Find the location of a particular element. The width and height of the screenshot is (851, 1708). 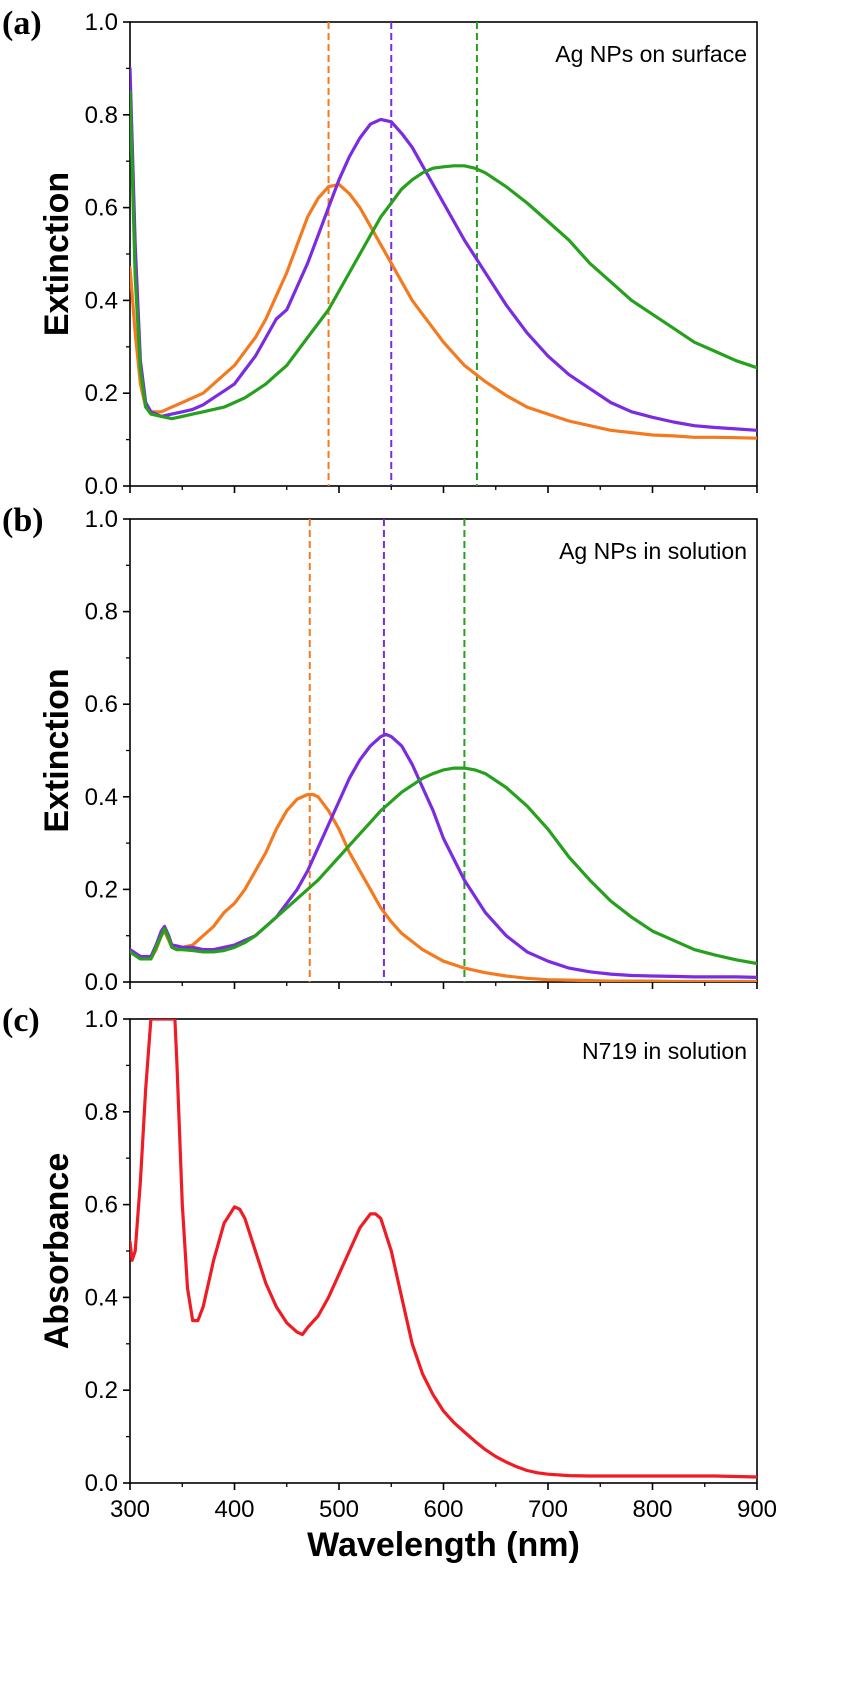

panel-annotation: Ag NPs on surface is located at coordinates (651, 54).